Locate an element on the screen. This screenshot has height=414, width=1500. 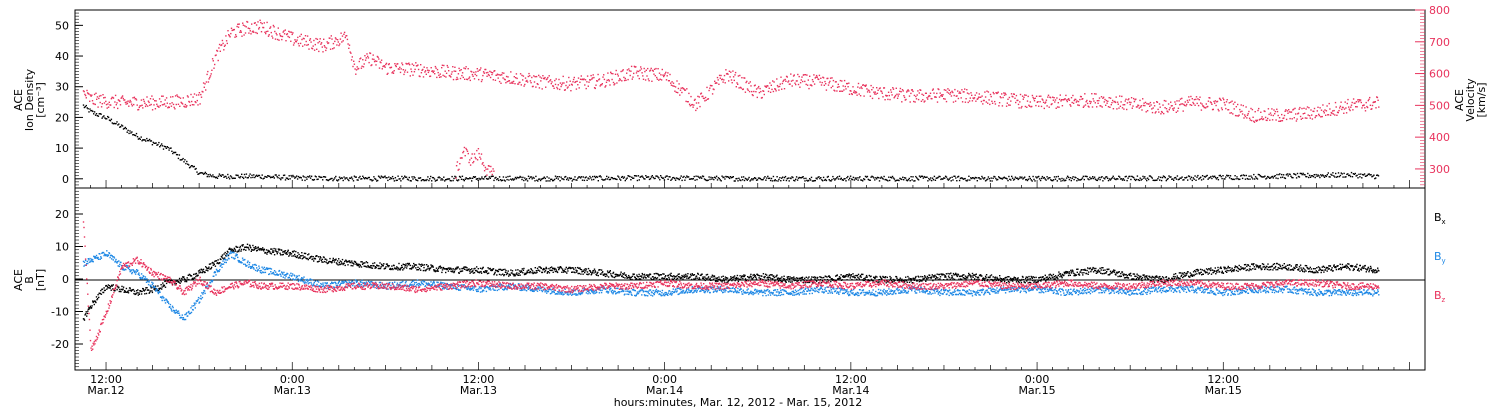
top-left-tick-label: 0 is located at coordinates (65, 179).